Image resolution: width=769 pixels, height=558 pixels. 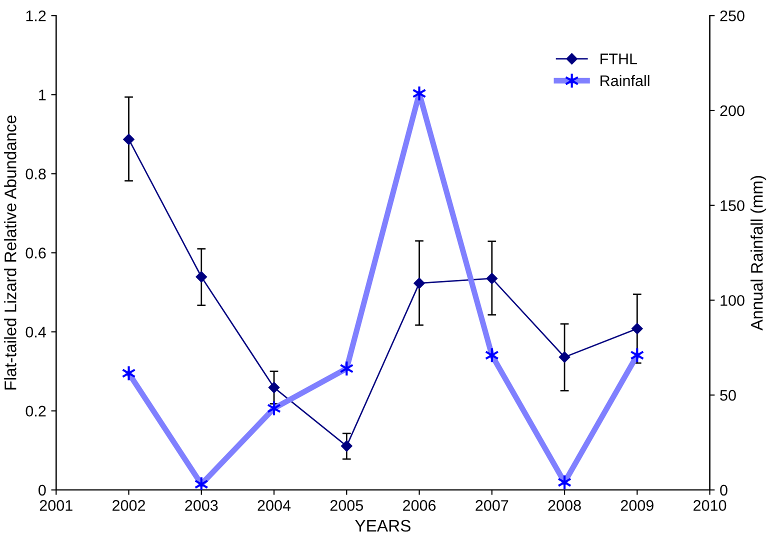 I want to click on y-tick-label: 0, so click(x=42, y=490).